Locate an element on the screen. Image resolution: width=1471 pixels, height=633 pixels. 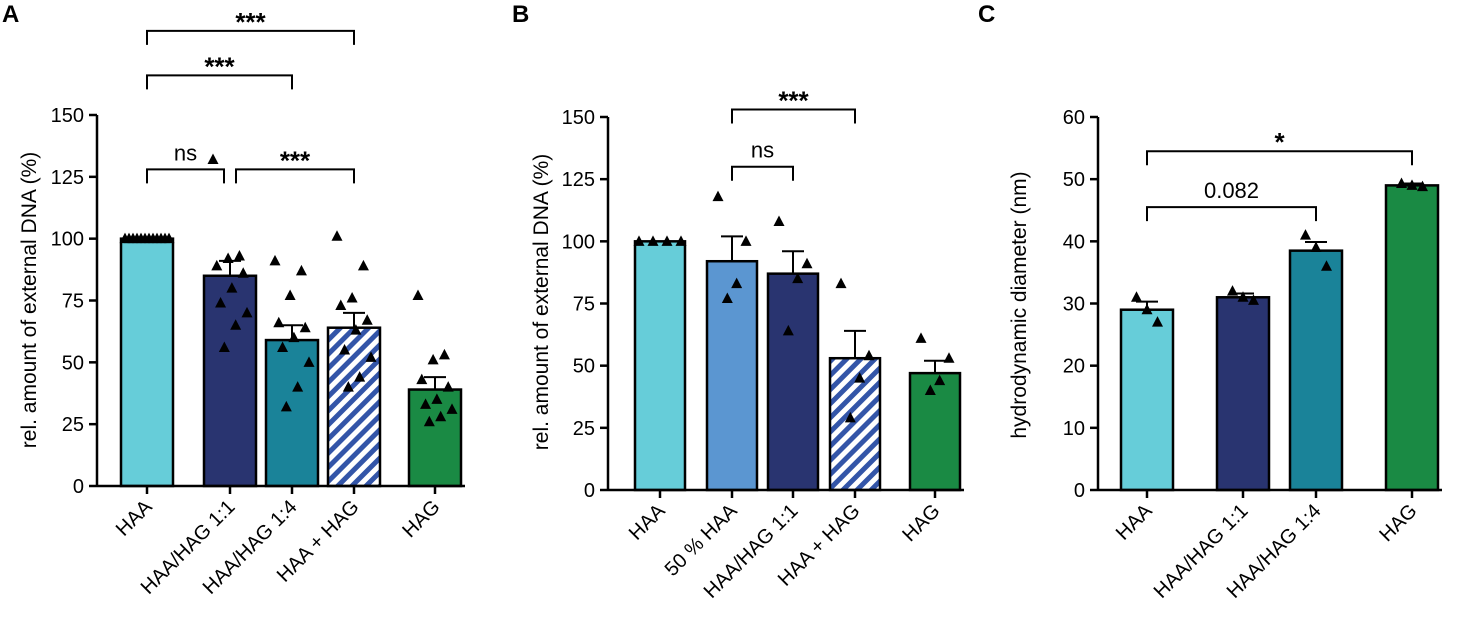
panel-a-comparison-label-2: *** is located at coordinates (219, 66).